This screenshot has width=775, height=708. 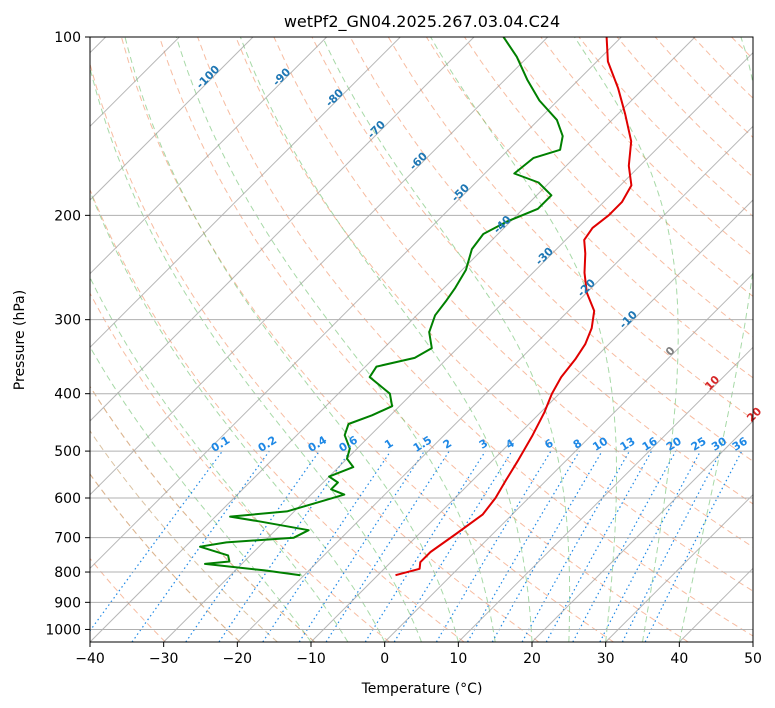 I want to click on y-tick-label: 100, so click(x=67, y=38).